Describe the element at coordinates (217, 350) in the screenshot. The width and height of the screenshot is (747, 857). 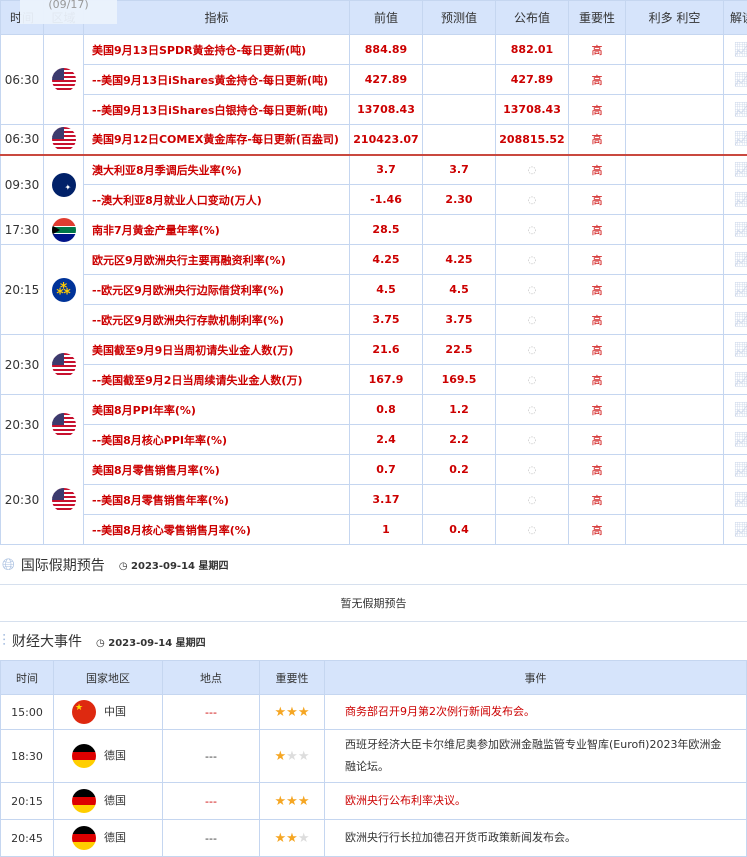
I see `indicator-link: 美国截至9月9日当周初请失业金人数(万)` at that location.